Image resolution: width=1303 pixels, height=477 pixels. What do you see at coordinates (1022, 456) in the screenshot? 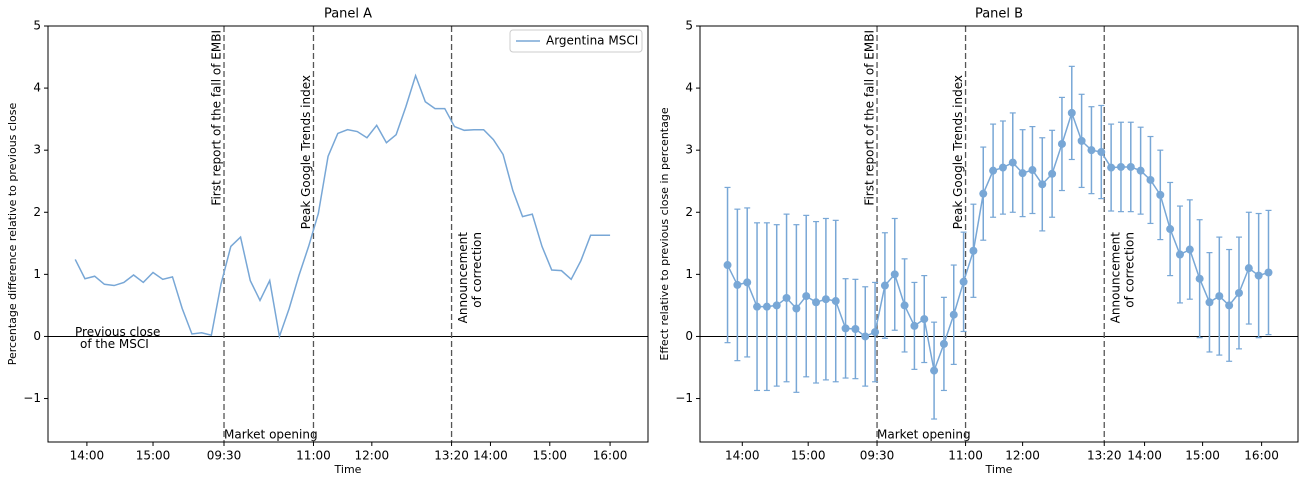
I see `x-tick-label: 12:00` at bounding box center [1022, 456].